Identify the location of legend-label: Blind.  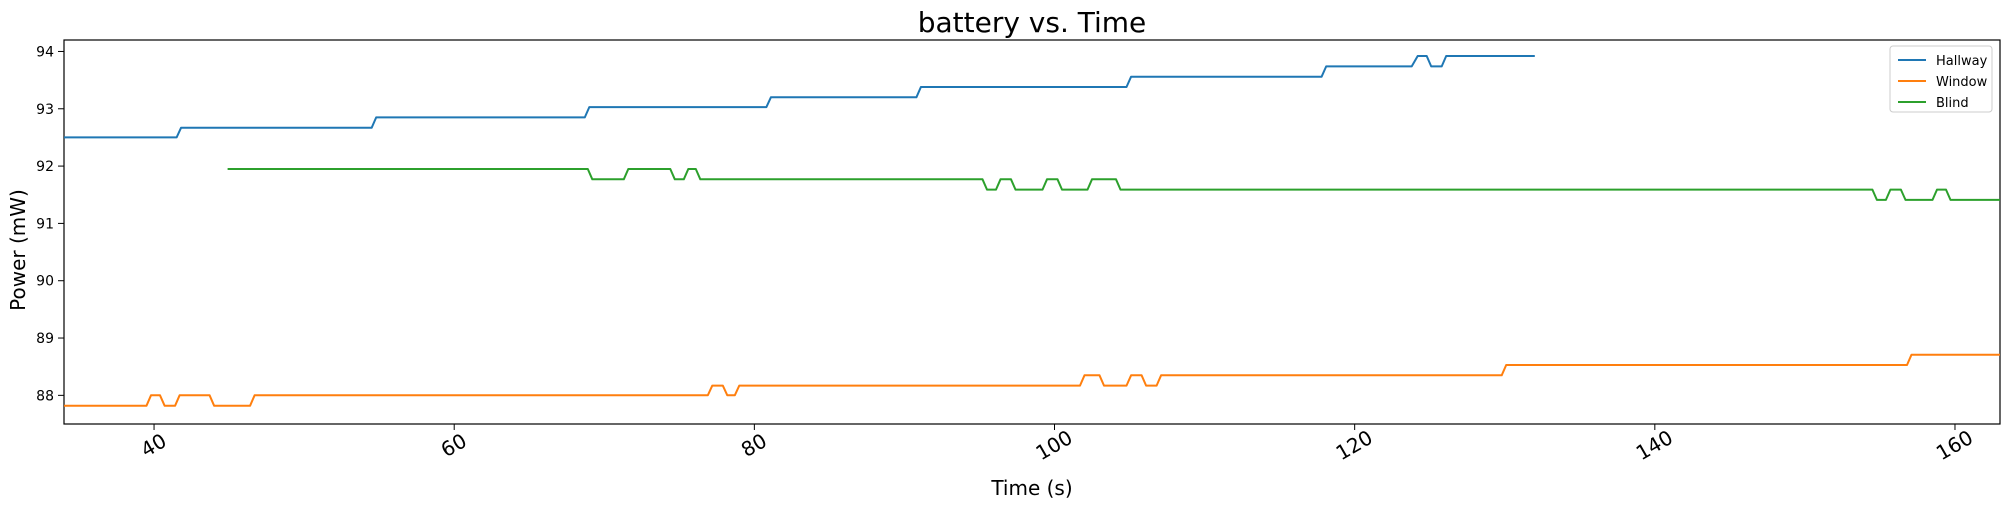
(1952, 103).